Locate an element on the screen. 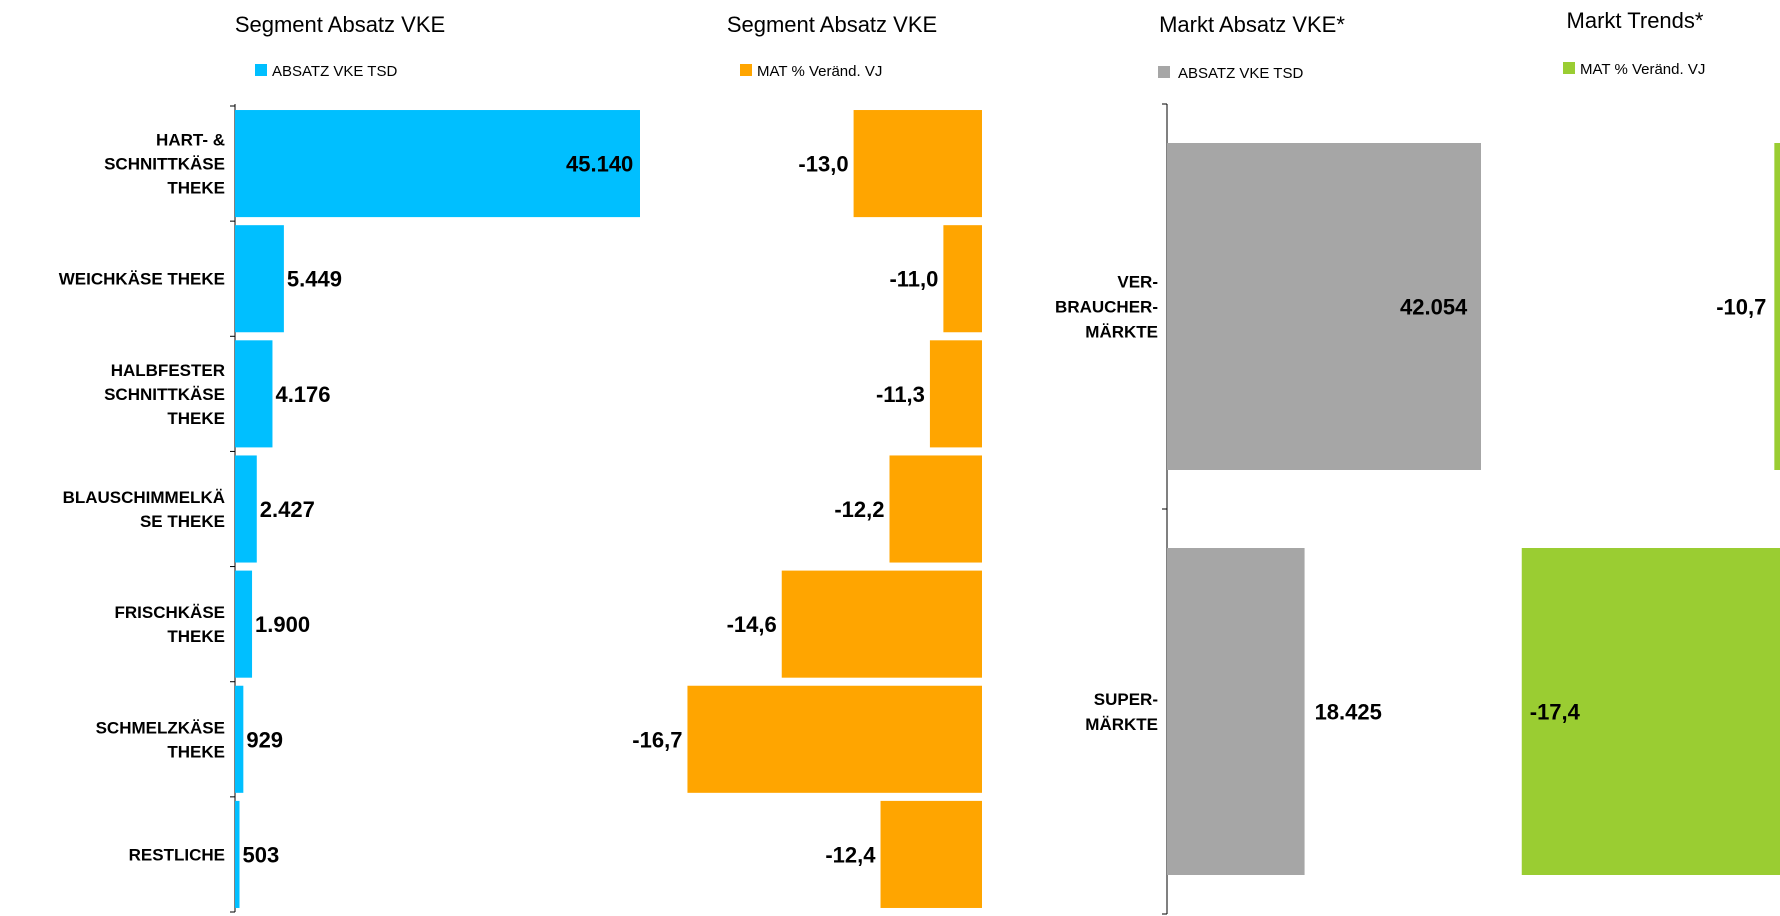 The height and width of the screenshot is (916, 1780). panel1-value-label: 5.449 is located at coordinates (314, 279).